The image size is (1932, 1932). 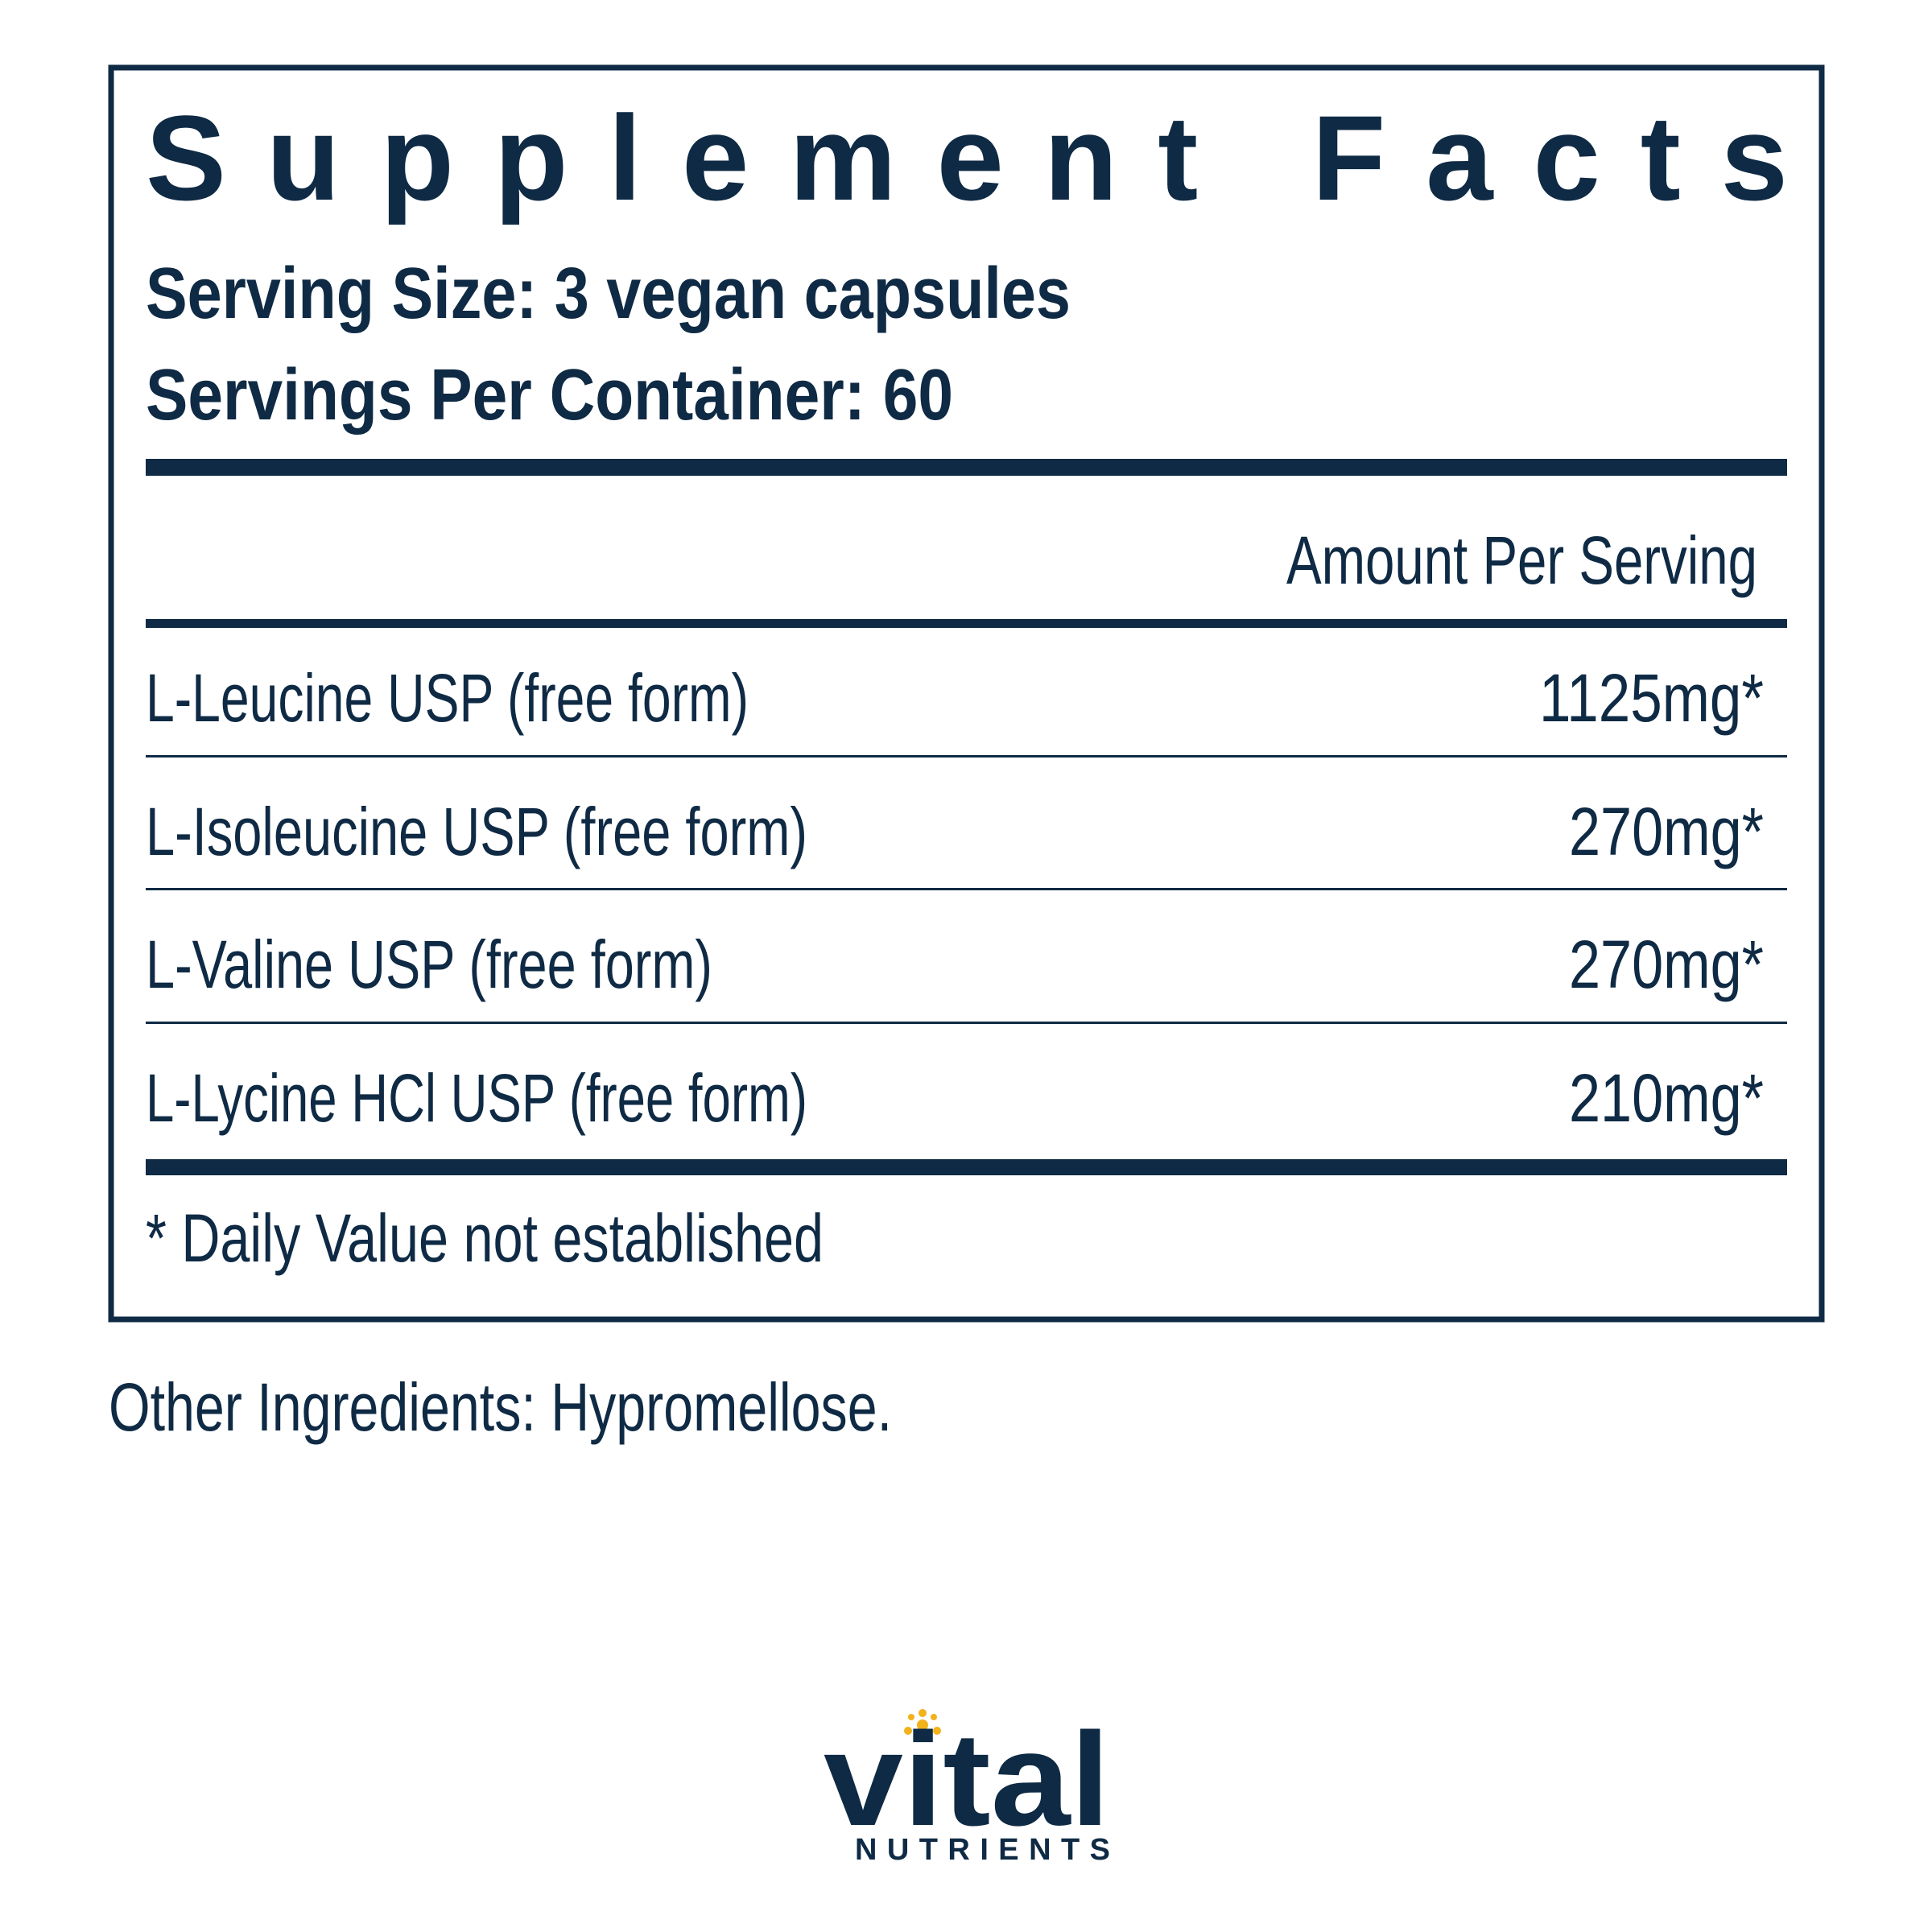 I want to click on servings-per-container: Servings Per Container: 60, so click(x=549, y=395).